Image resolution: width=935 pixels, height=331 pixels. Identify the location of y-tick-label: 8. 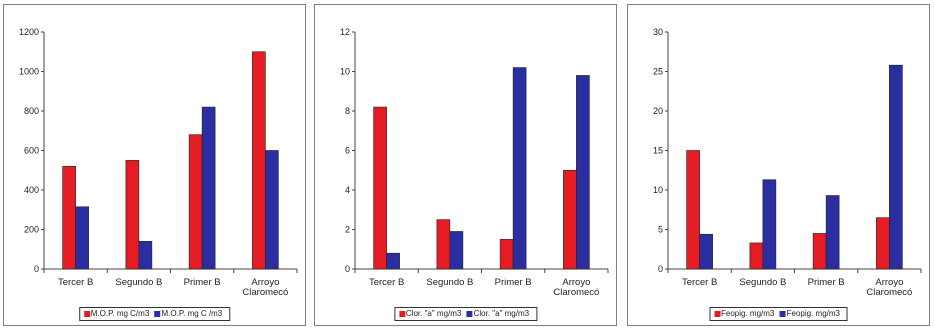
(347, 111).